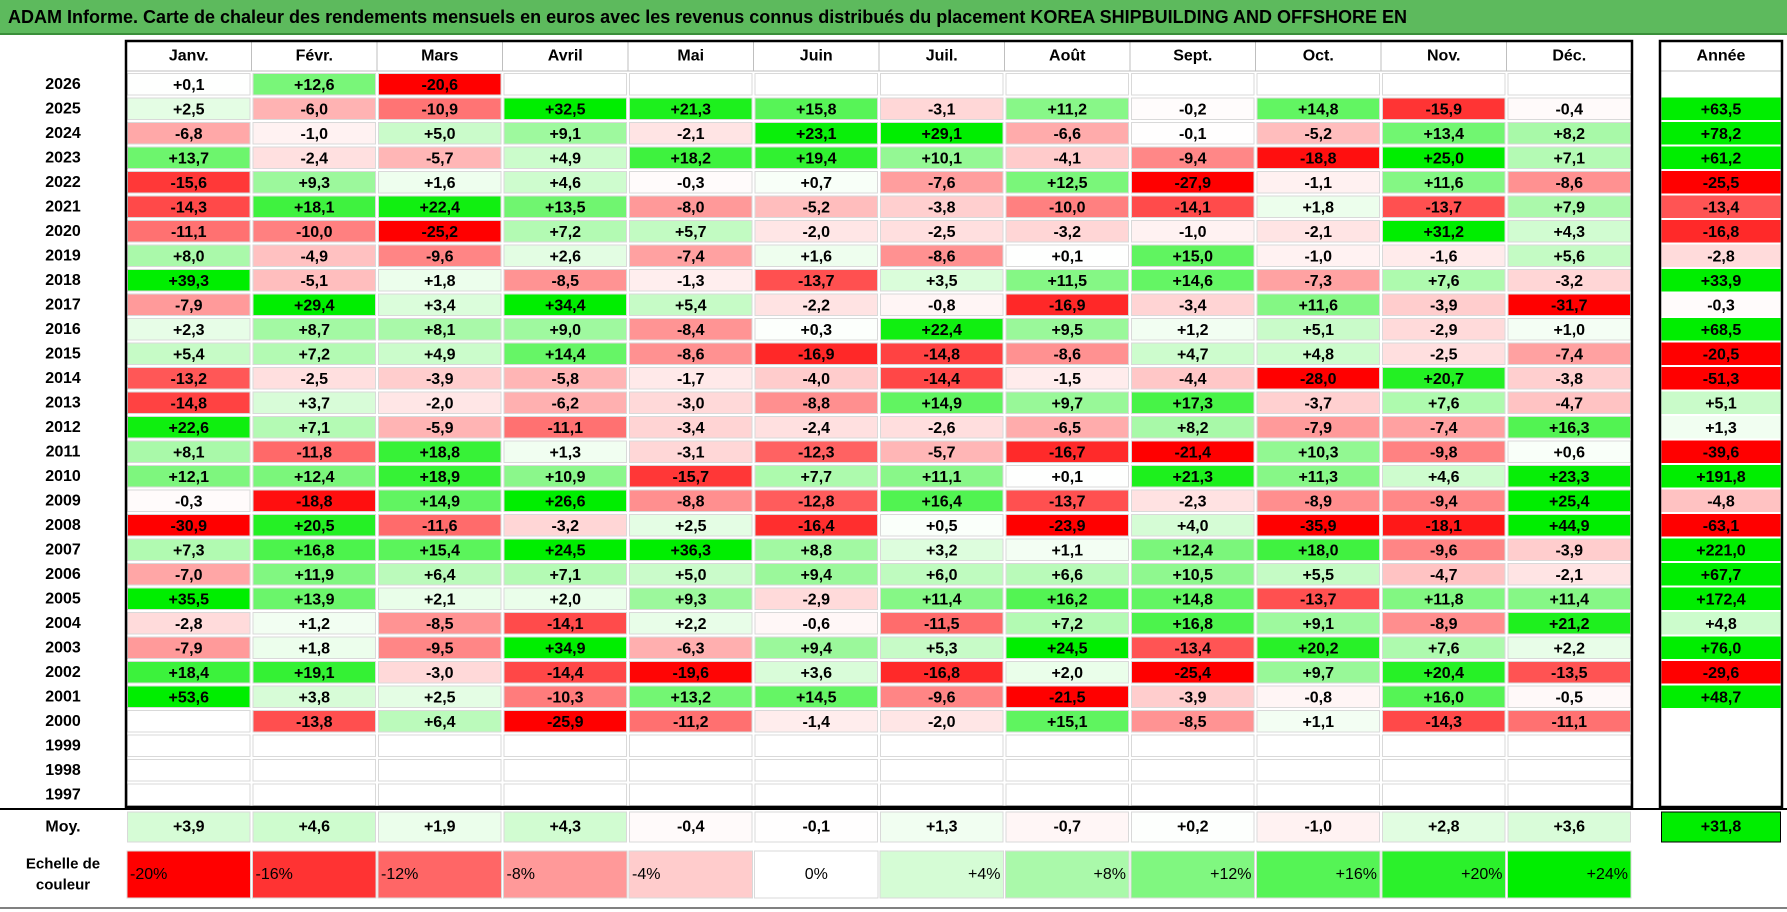  Describe the element at coordinates (1318, 477) in the screenshot. I see `cell-value: +11,3` at that location.